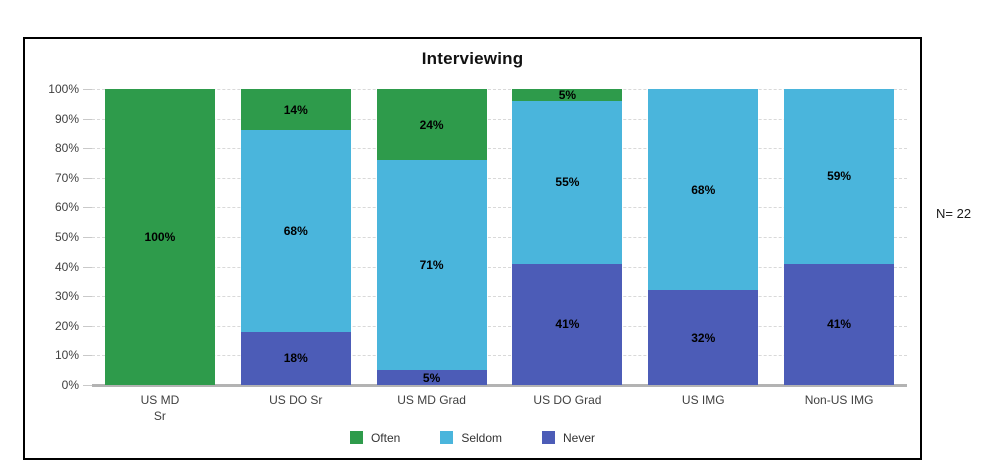 This screenshot has height=470, width=983. Describe the element at coordinates (66, 296) in the screenshot. I see `y-axis-tick-label: 30%` at that location.